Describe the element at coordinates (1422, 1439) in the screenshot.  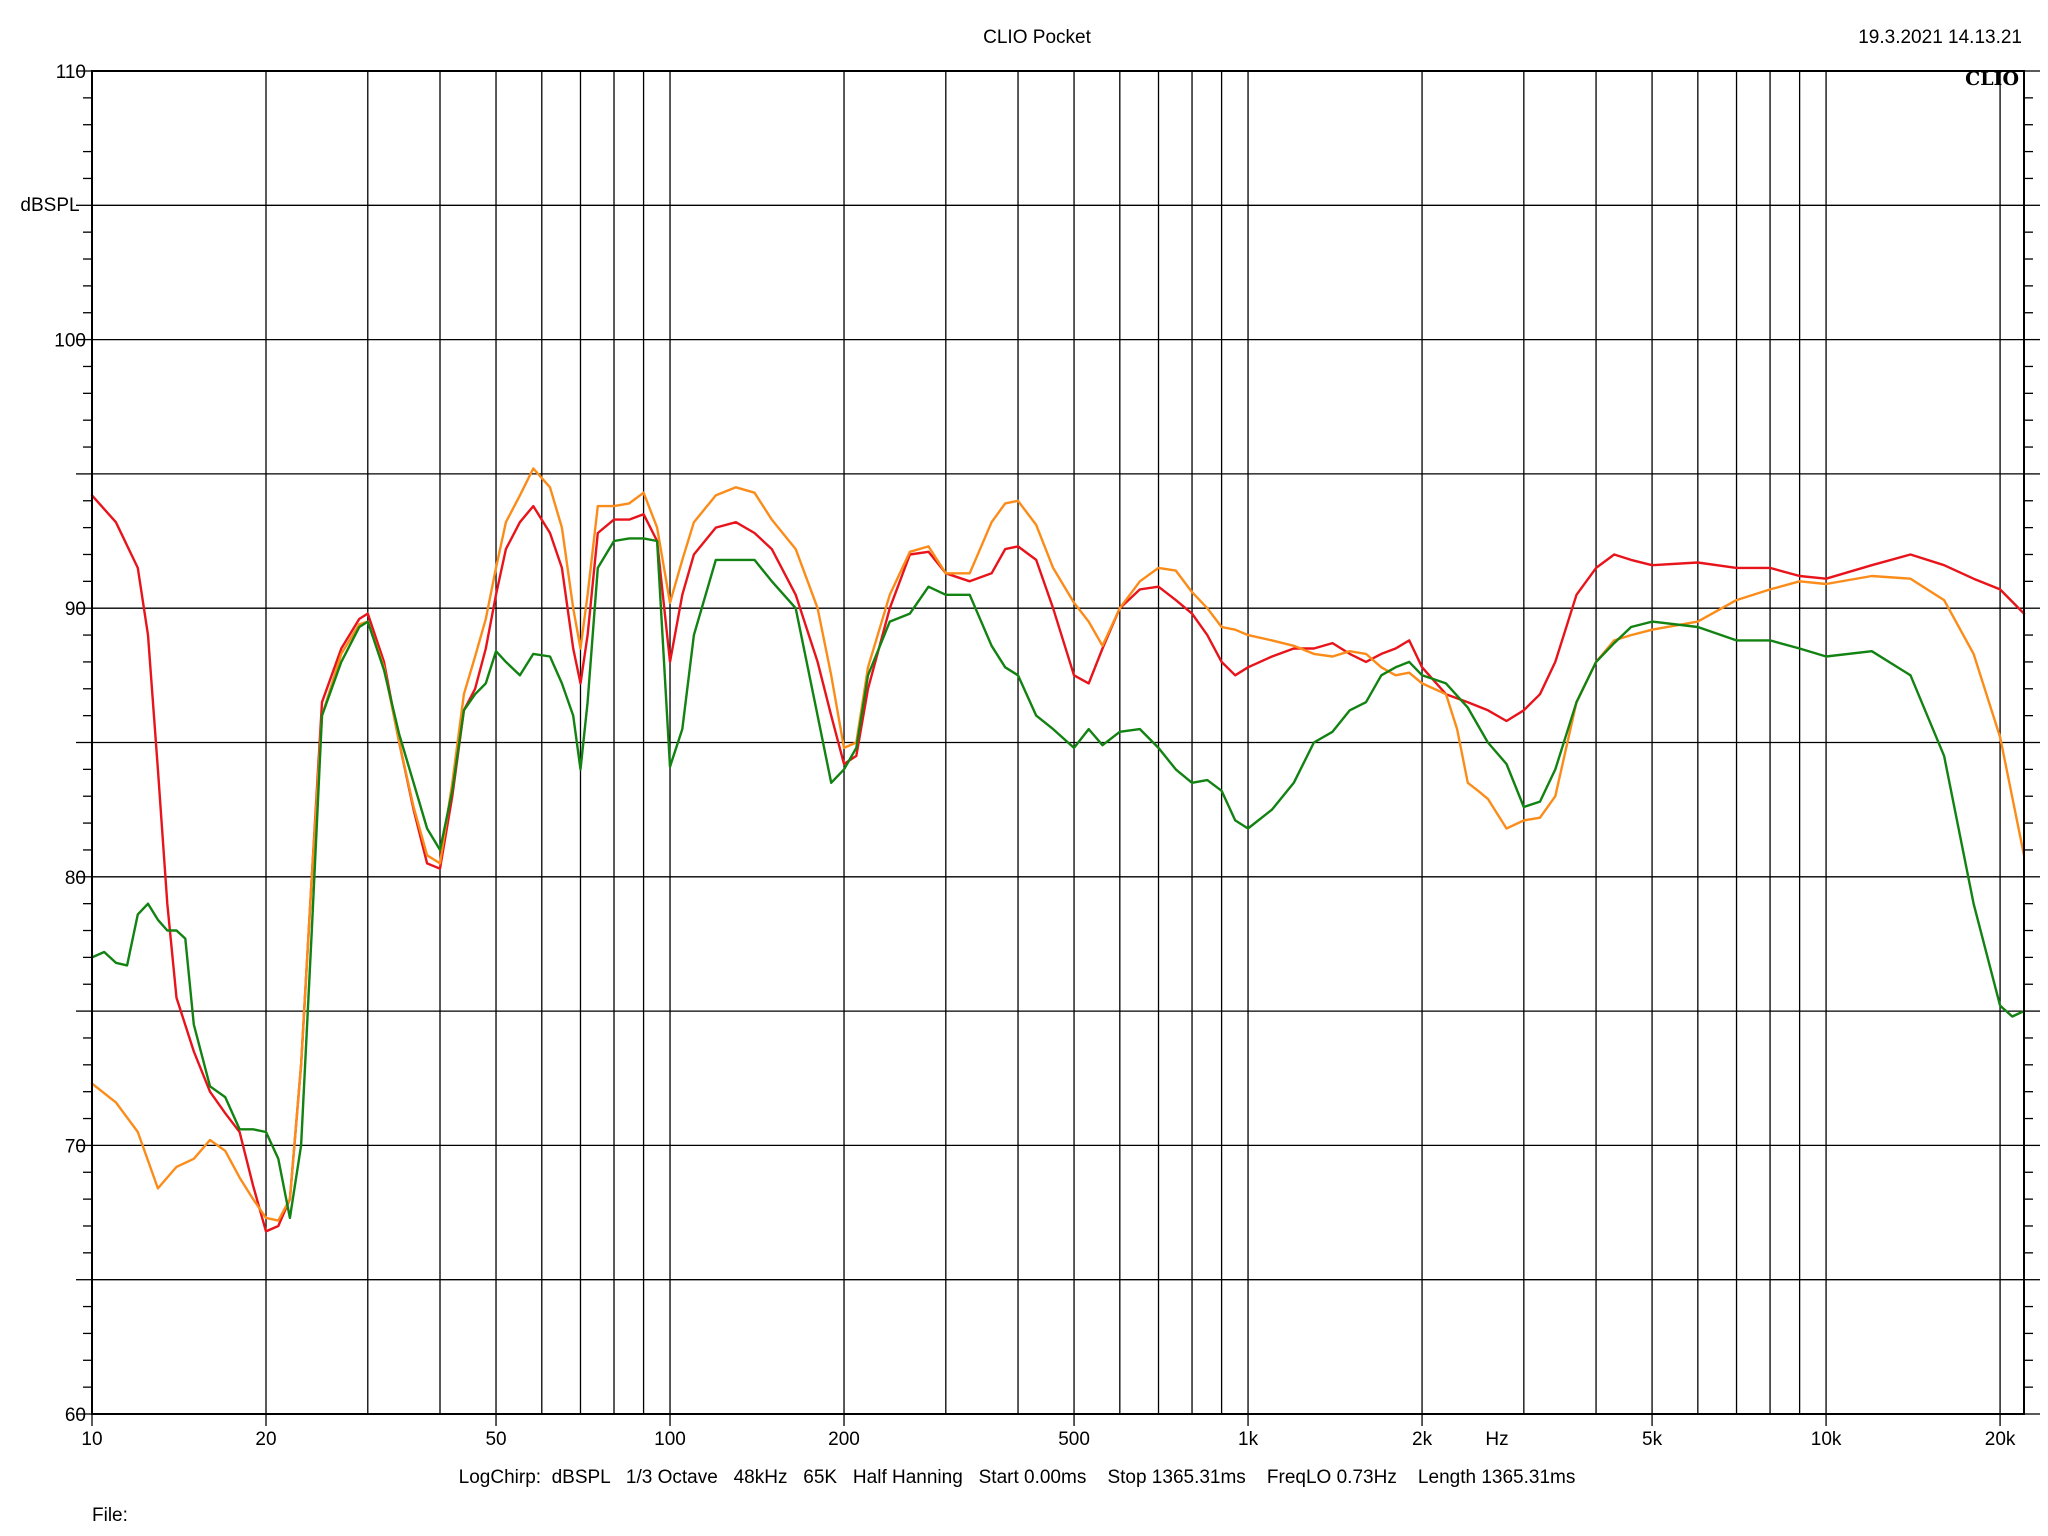
I see `x-tick-label: 2k` at that location.